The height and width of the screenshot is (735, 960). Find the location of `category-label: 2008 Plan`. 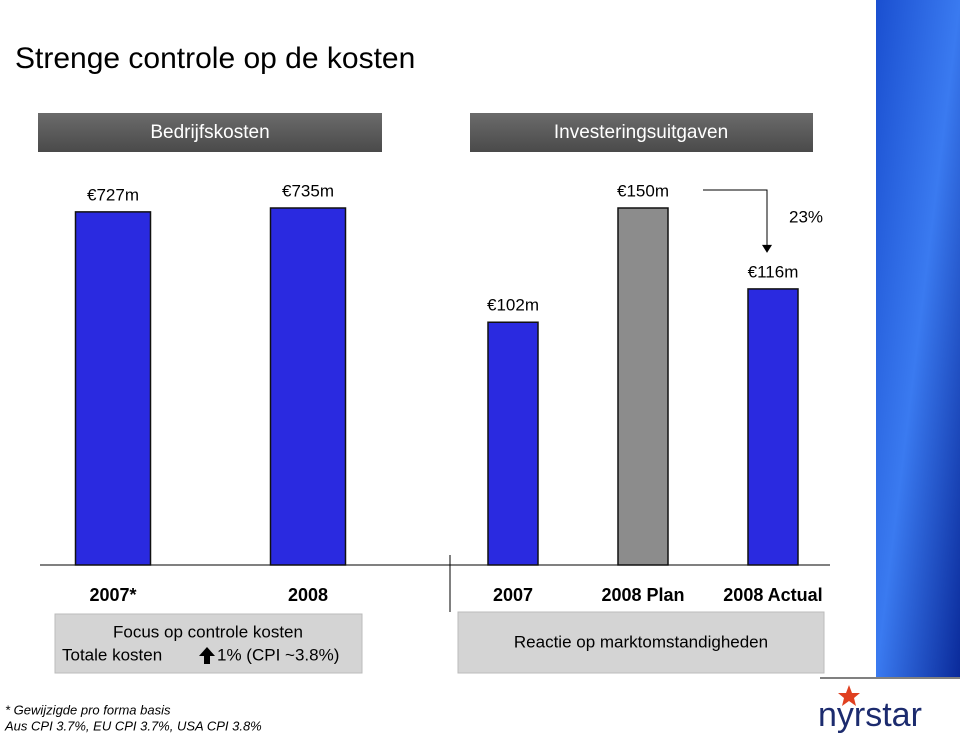

category-label: 2008 Plan is located at coordinates (642, 595).